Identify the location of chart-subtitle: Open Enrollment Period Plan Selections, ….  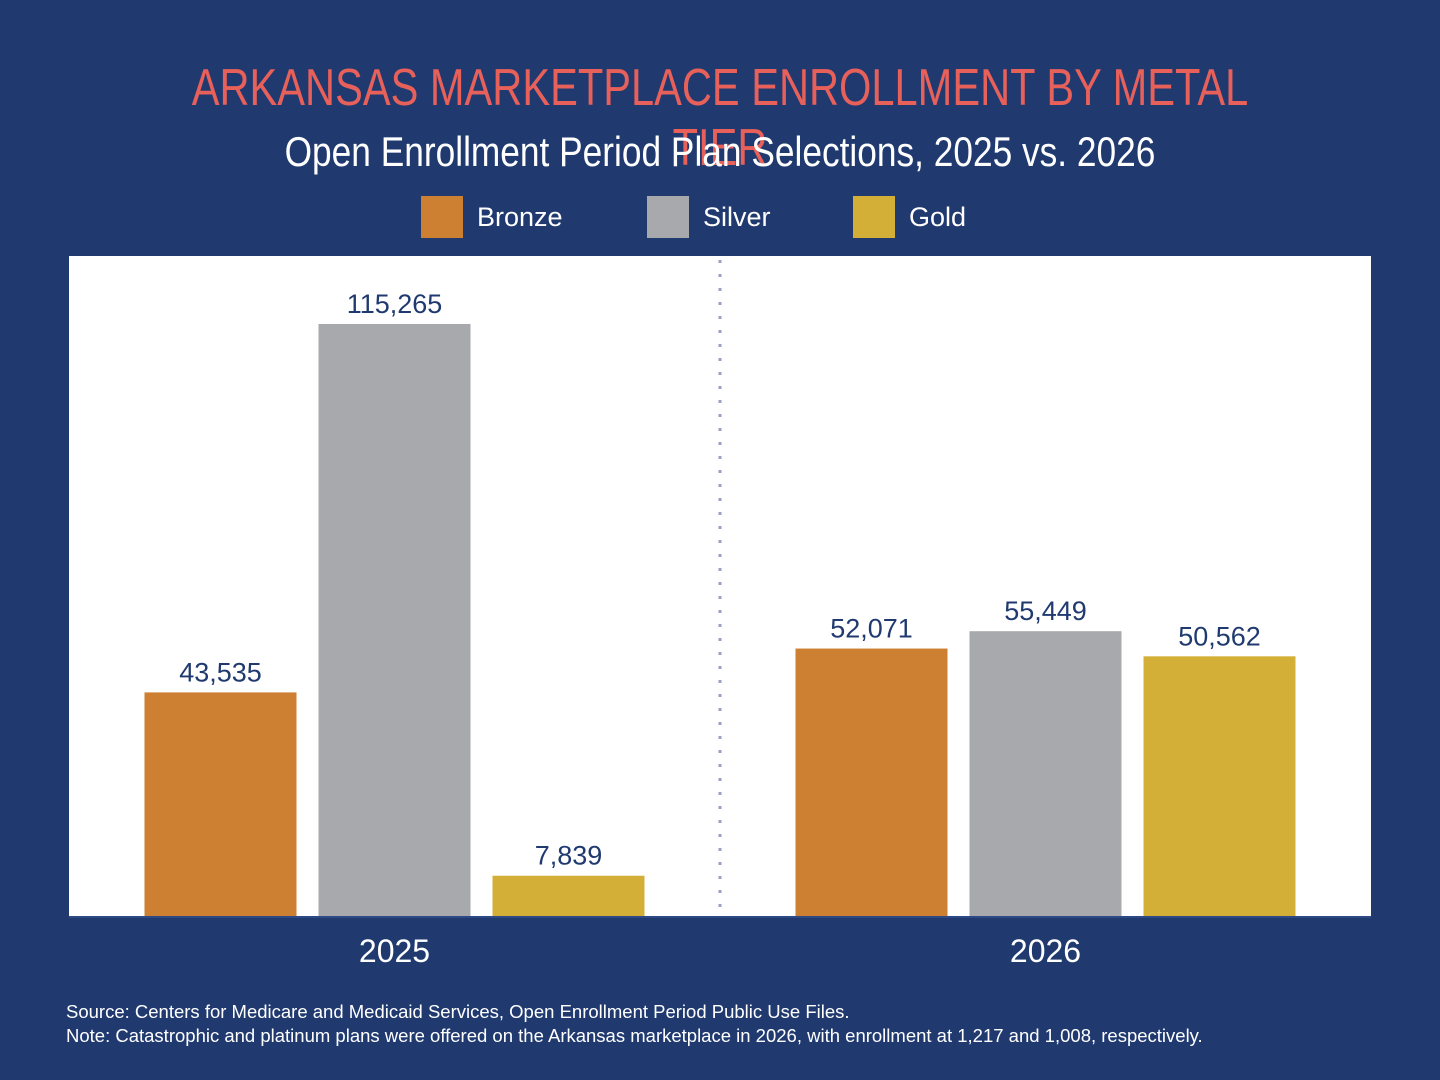
(720, 151).